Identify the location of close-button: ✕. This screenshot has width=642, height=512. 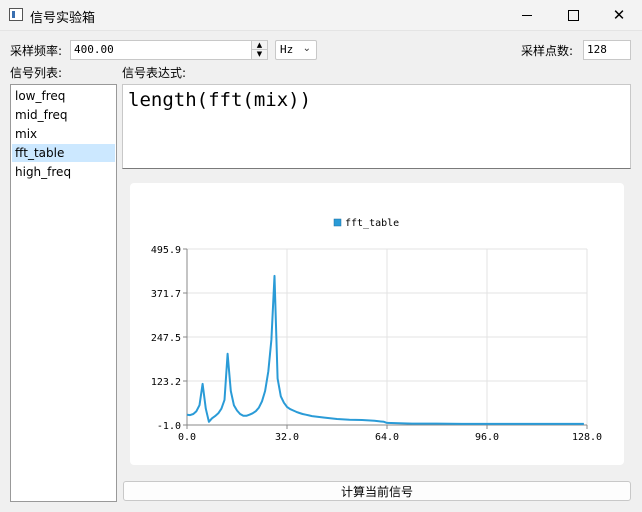
(619, 15).